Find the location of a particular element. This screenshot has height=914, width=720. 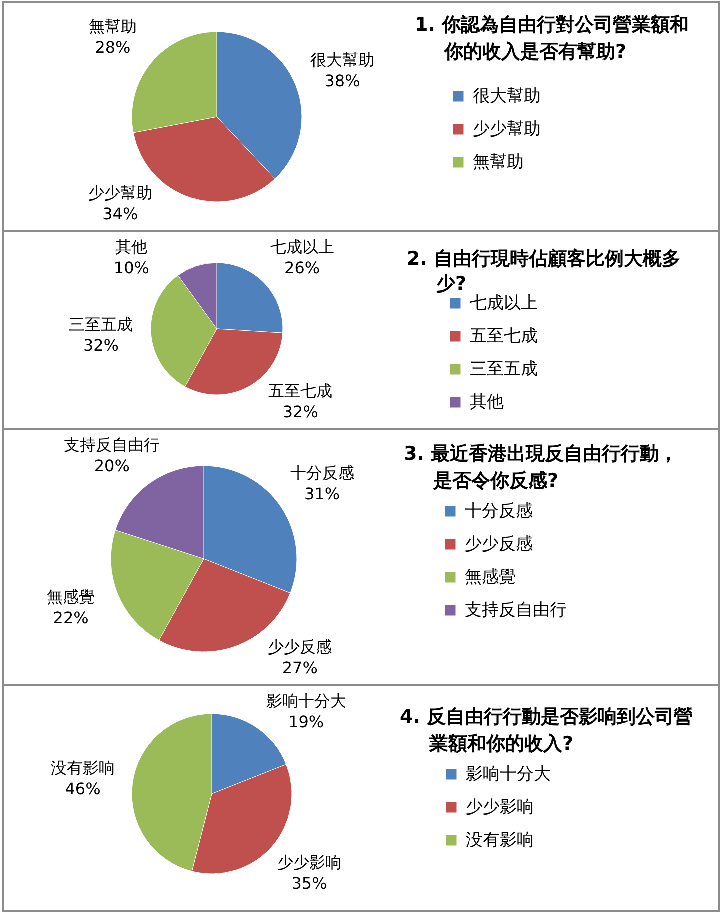

legend-label: 其他 is located at coordinates (487, 402).